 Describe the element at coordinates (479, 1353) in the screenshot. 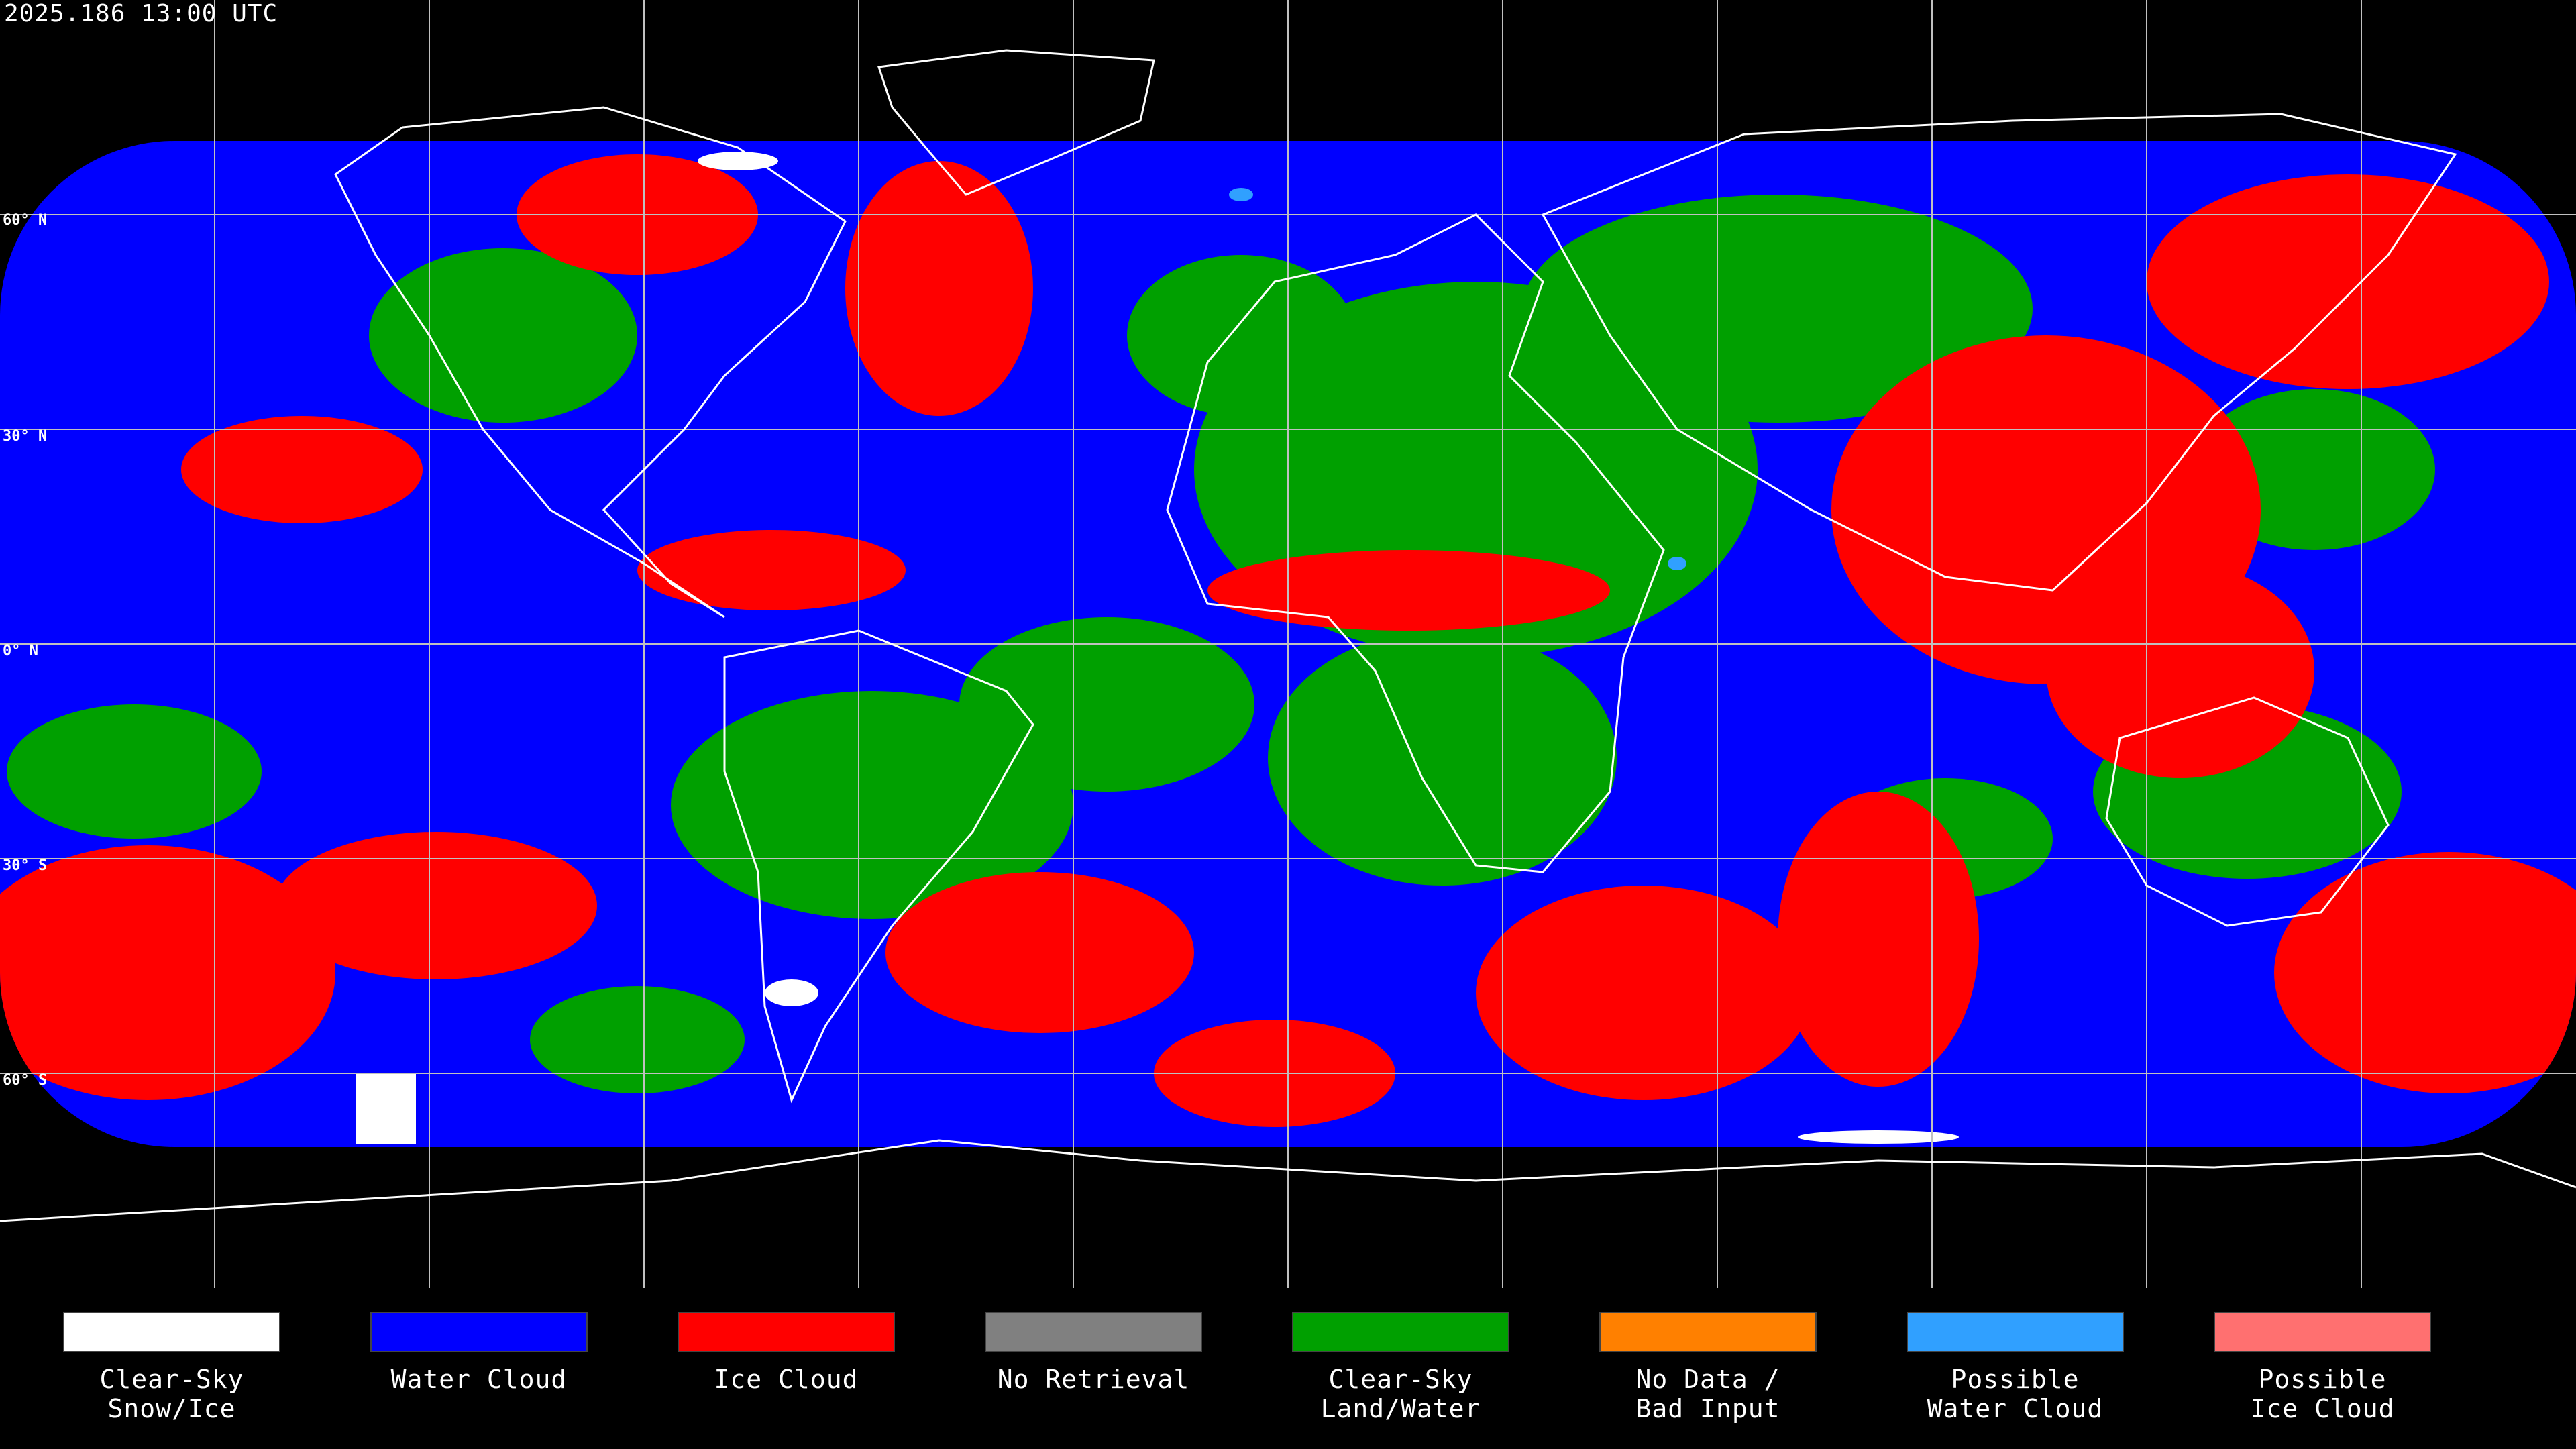

I see `legend-item-water-cloud: Water Cloud` at that location.